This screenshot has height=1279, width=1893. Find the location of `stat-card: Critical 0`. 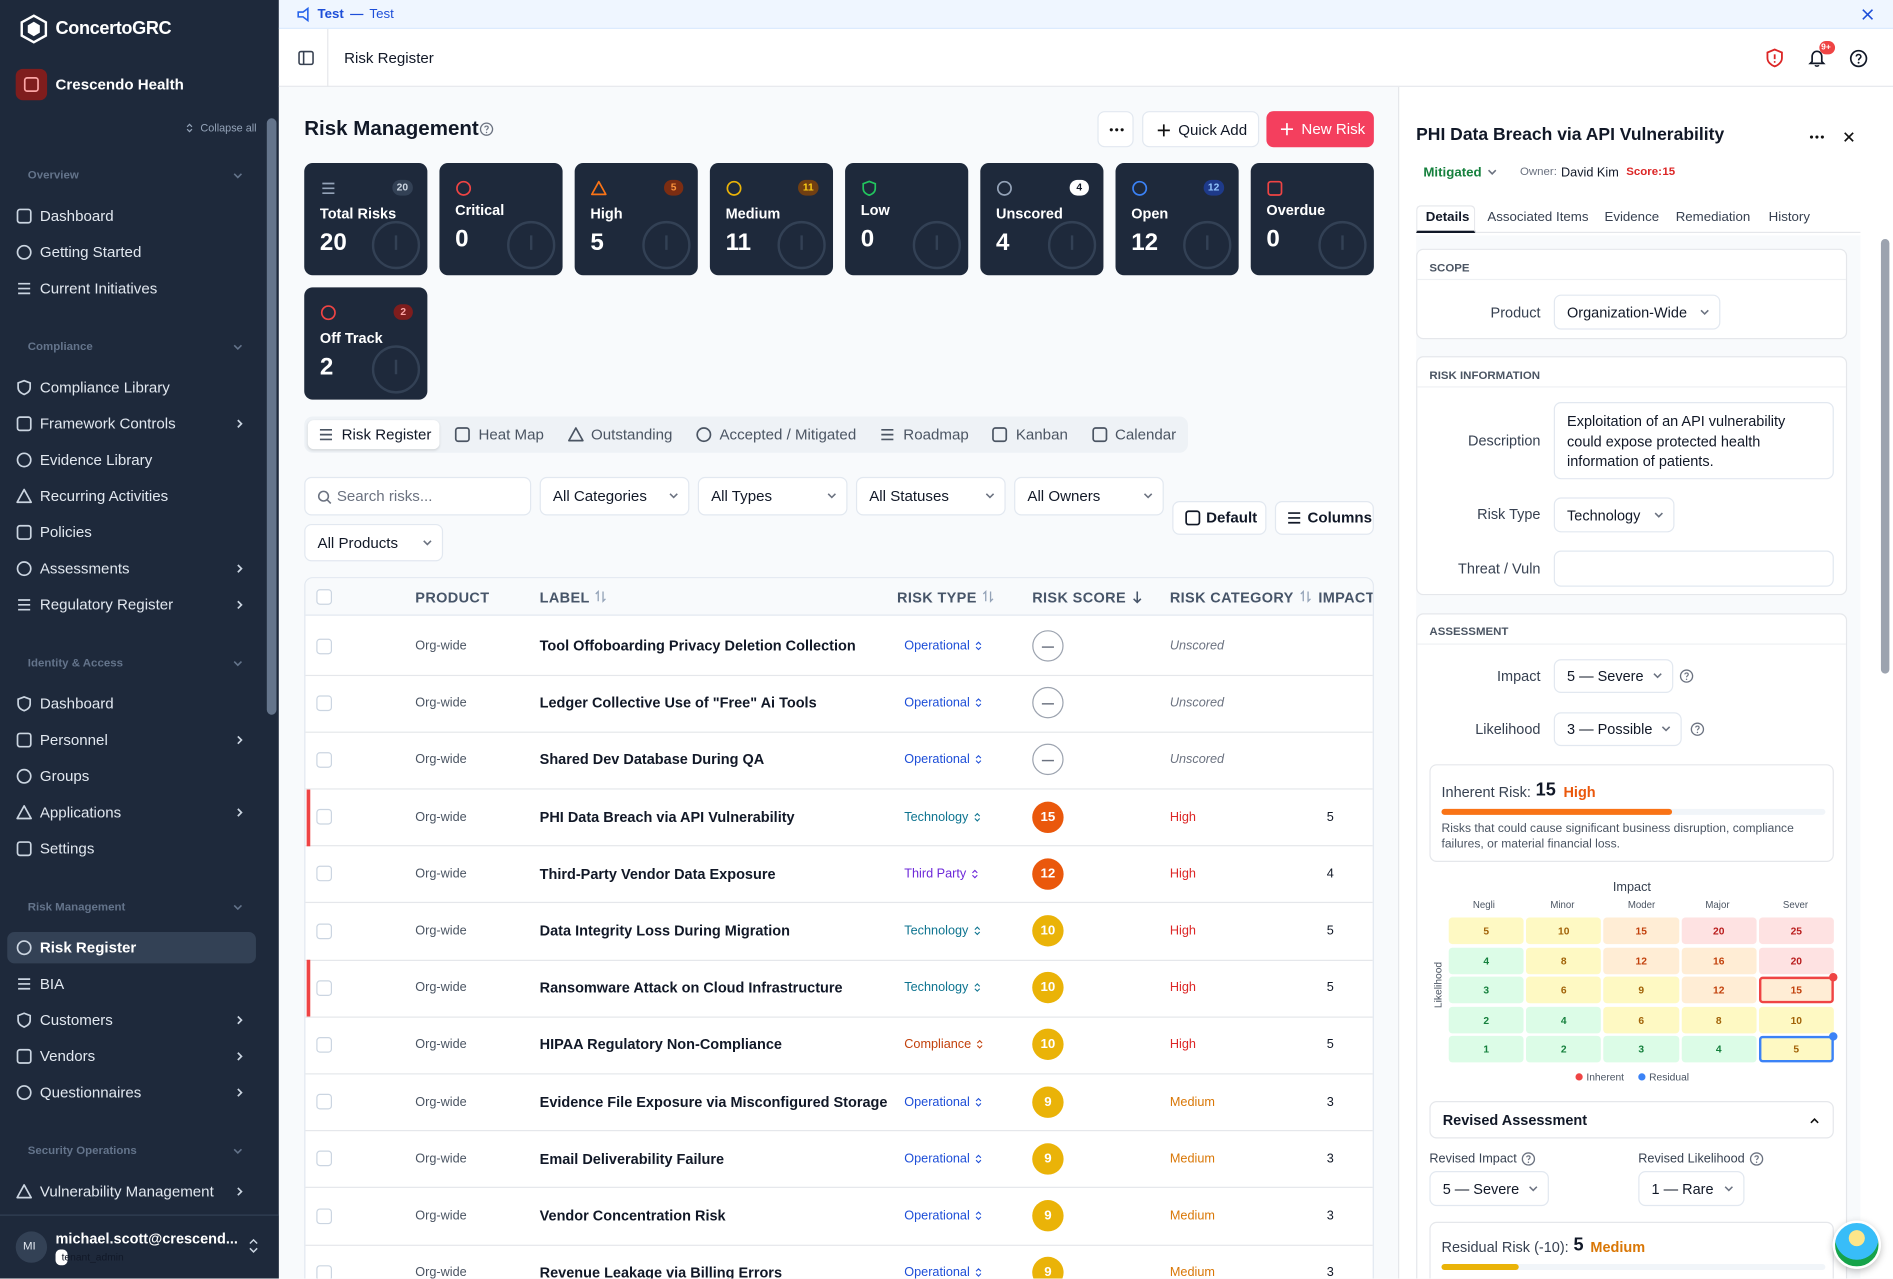

stat-card: Critical 0 is located at coordinates (501, 219).